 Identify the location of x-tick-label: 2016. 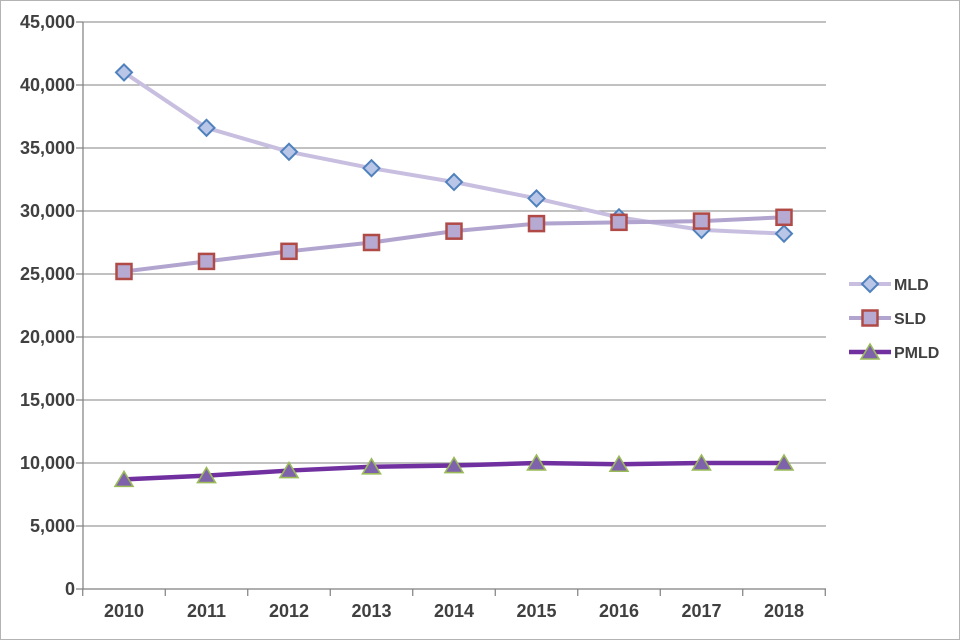
(619, 611).